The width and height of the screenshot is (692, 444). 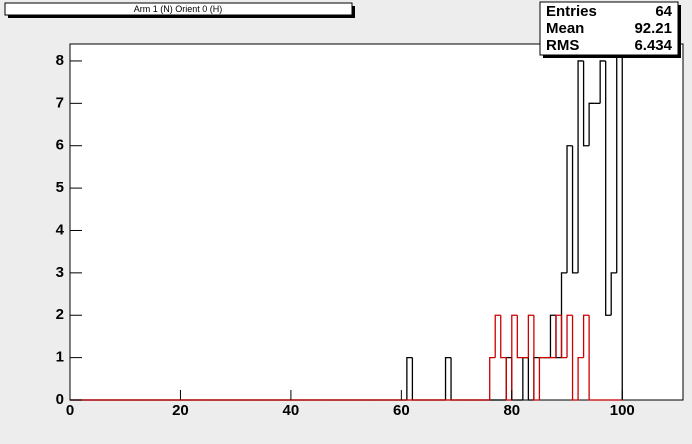 I want to click on stats-value: 92.21, so click(x=653, y=28).